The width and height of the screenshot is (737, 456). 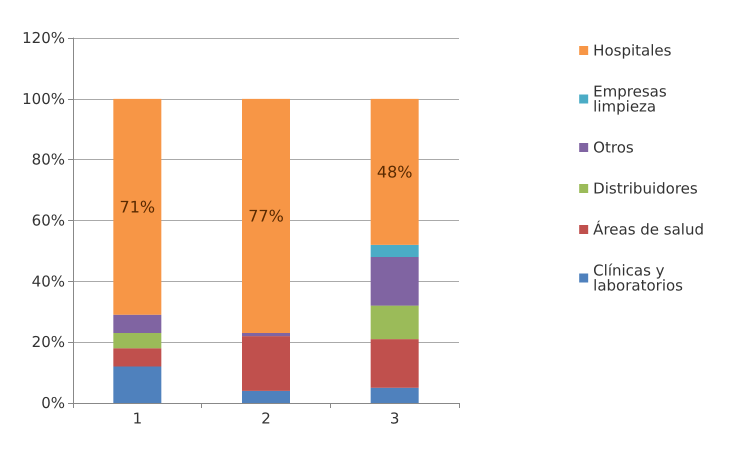 I want to click on y-tick-label: 0%, so click(x=53, y=403).